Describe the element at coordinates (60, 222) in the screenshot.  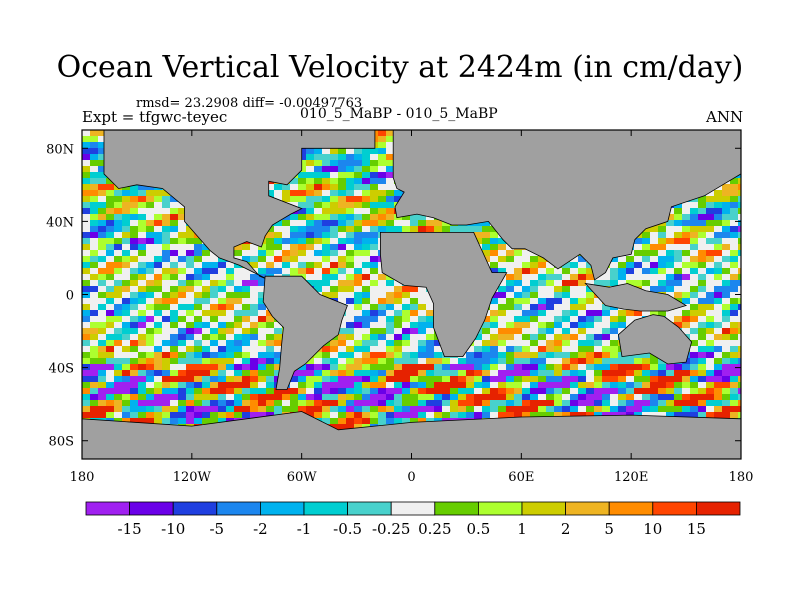
I see `y-tick-label: 40N` at that location.